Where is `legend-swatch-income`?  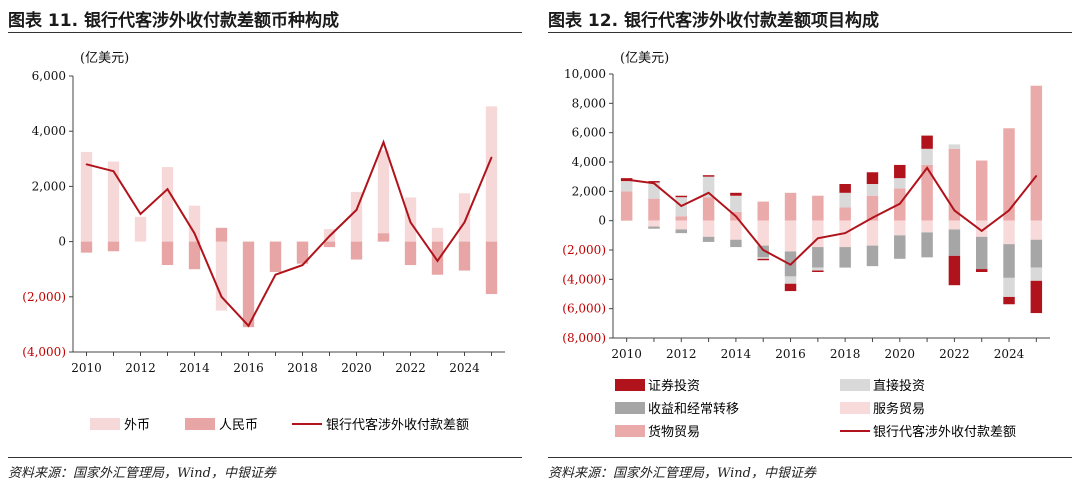
legend-swatch-income is located at coordinates (630, 408).